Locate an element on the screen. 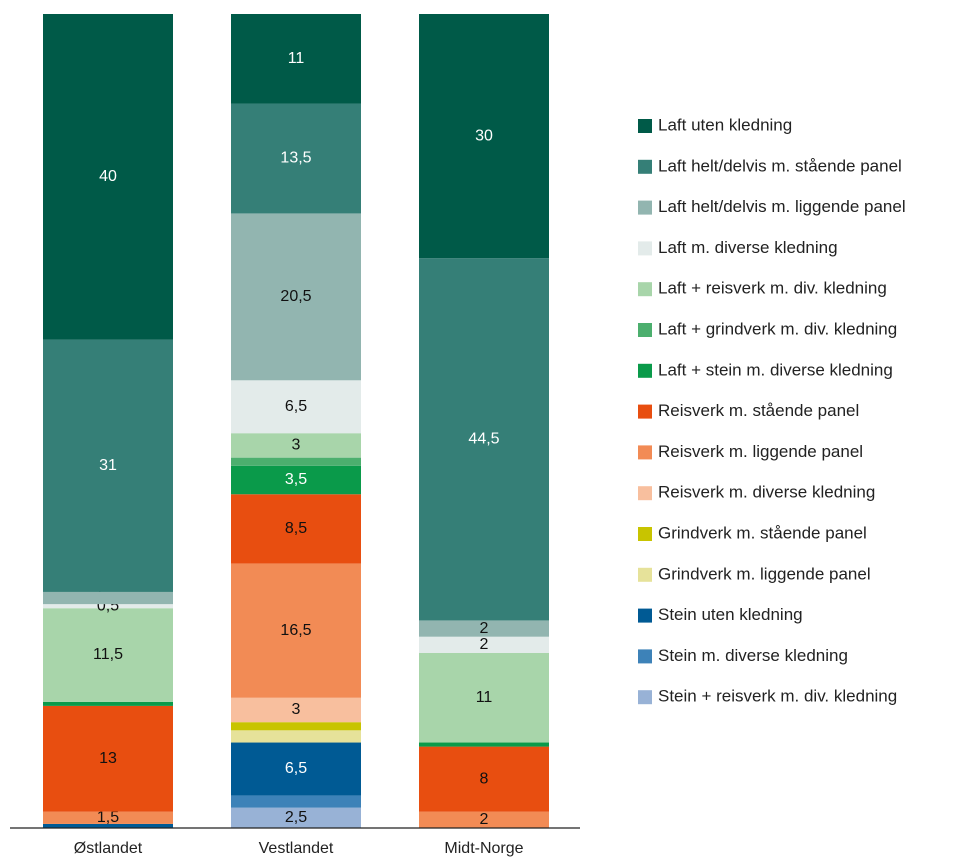  data-label: 13 is located at coordinates (108, 758).